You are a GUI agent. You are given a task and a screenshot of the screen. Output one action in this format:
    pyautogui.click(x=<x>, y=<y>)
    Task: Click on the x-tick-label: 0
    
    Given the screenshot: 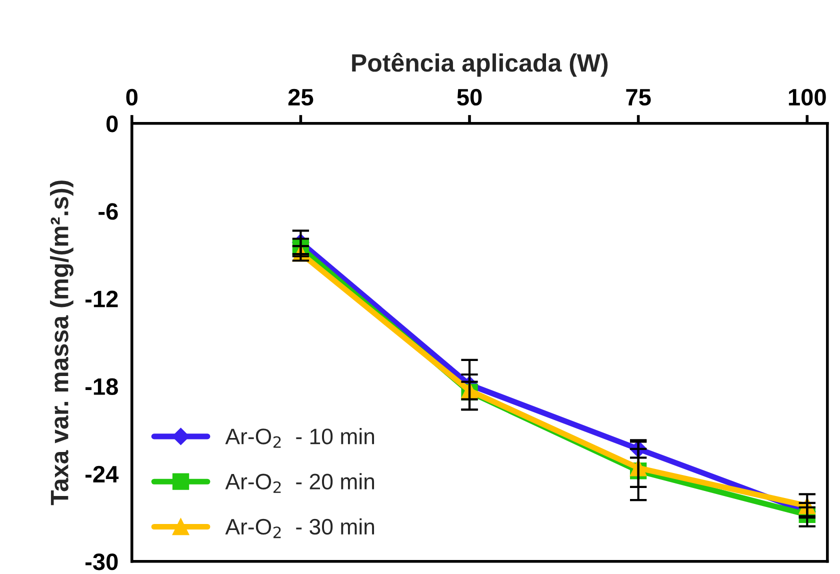 What is the action you would take?
    pyautogui.click(x=132, y=97)
    